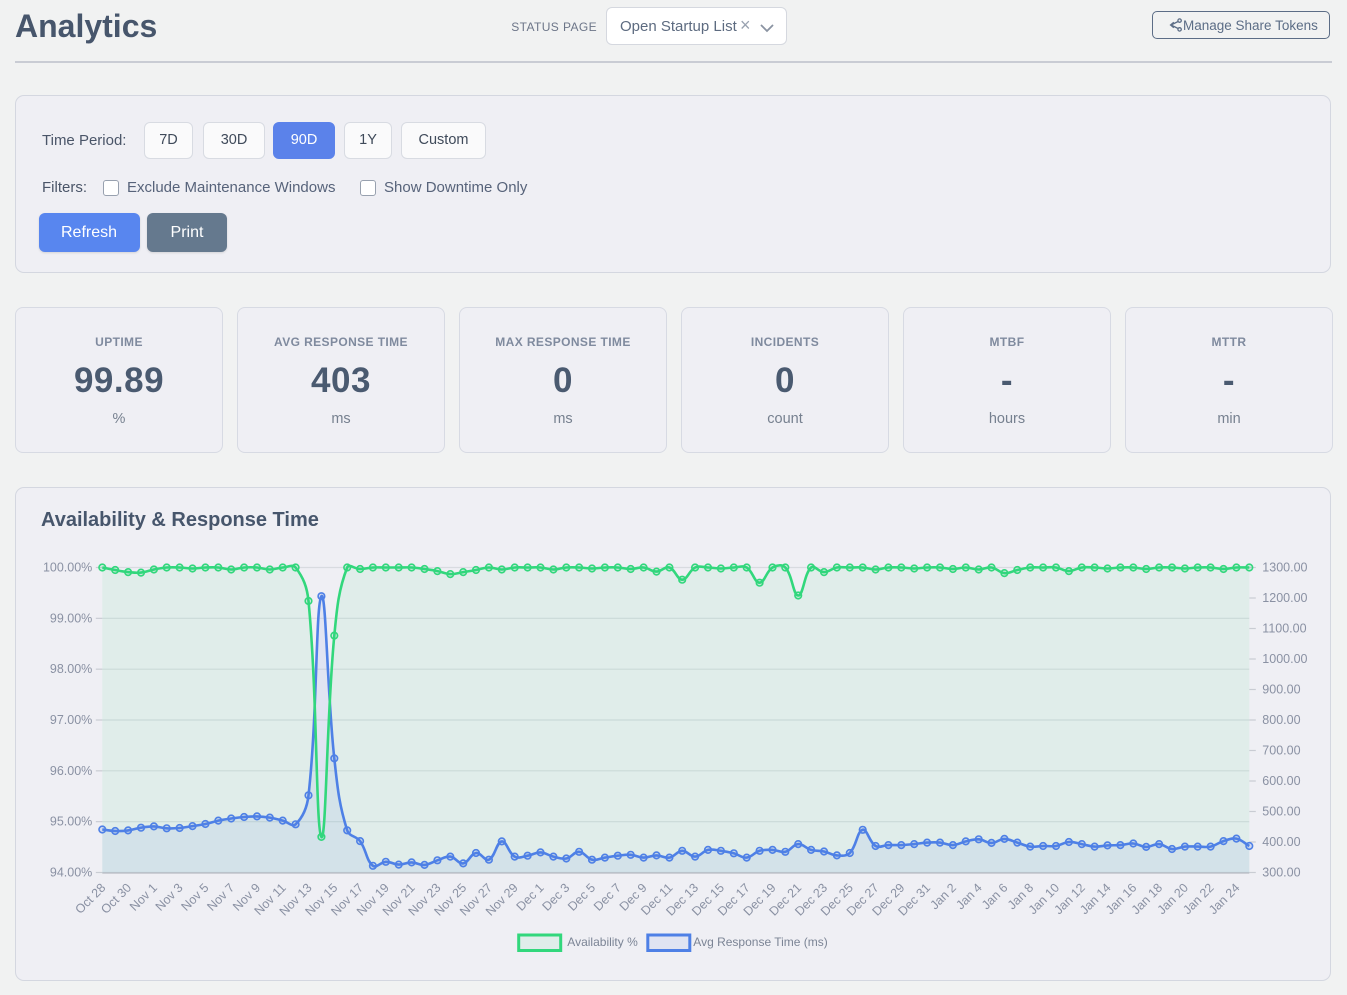  What do you see at coordinates (1281, 751) in the screenshot?
I see `svg-text: 700.00` at bounding box center [1281, 751].